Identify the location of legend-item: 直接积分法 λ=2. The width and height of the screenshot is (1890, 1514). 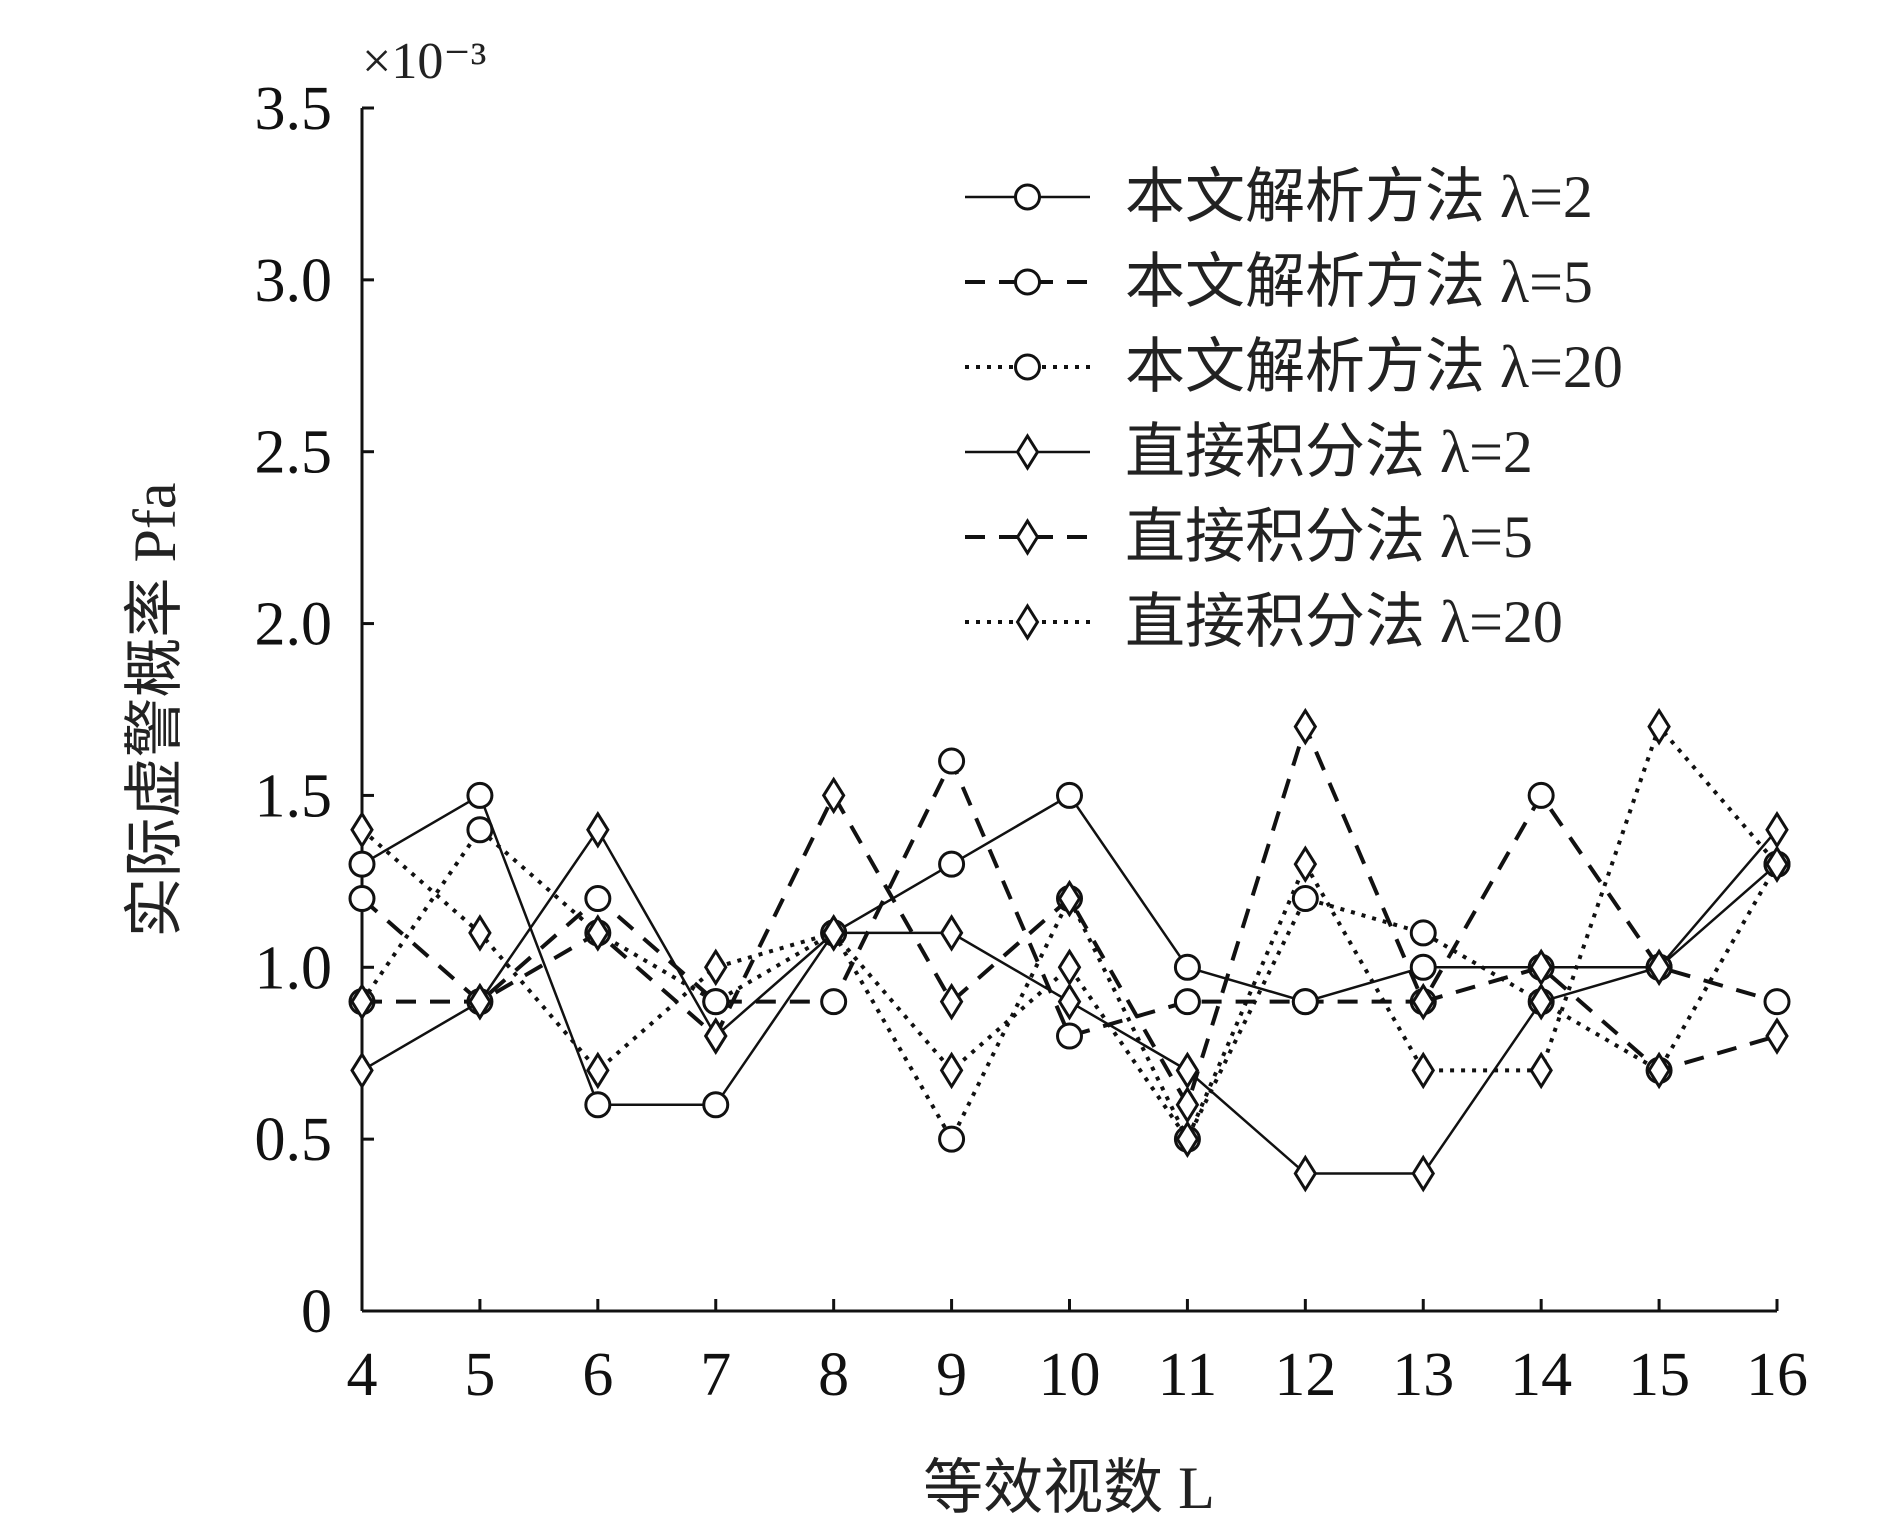
(1249, 452).